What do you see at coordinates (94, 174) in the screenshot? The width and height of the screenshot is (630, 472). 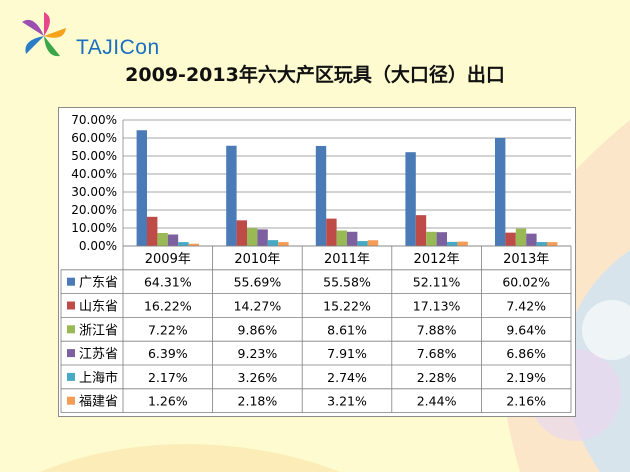 I see `y-tick-label: 40.00%` at bounding box center [94, 174].